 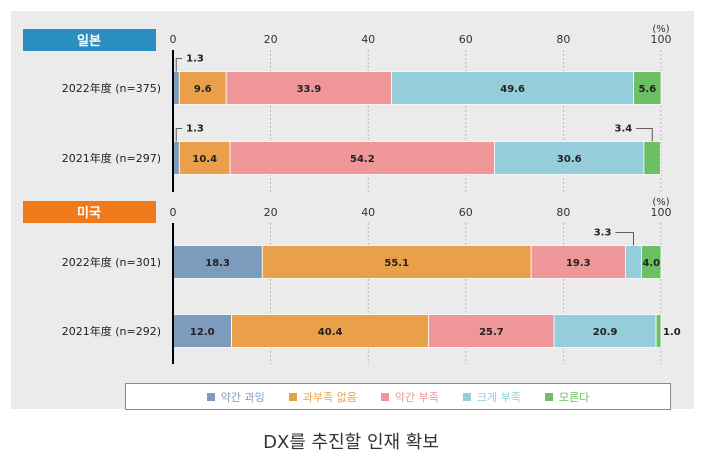 I want to click on row-label: 2022年度 (n=375), so click(x=111, y=88).